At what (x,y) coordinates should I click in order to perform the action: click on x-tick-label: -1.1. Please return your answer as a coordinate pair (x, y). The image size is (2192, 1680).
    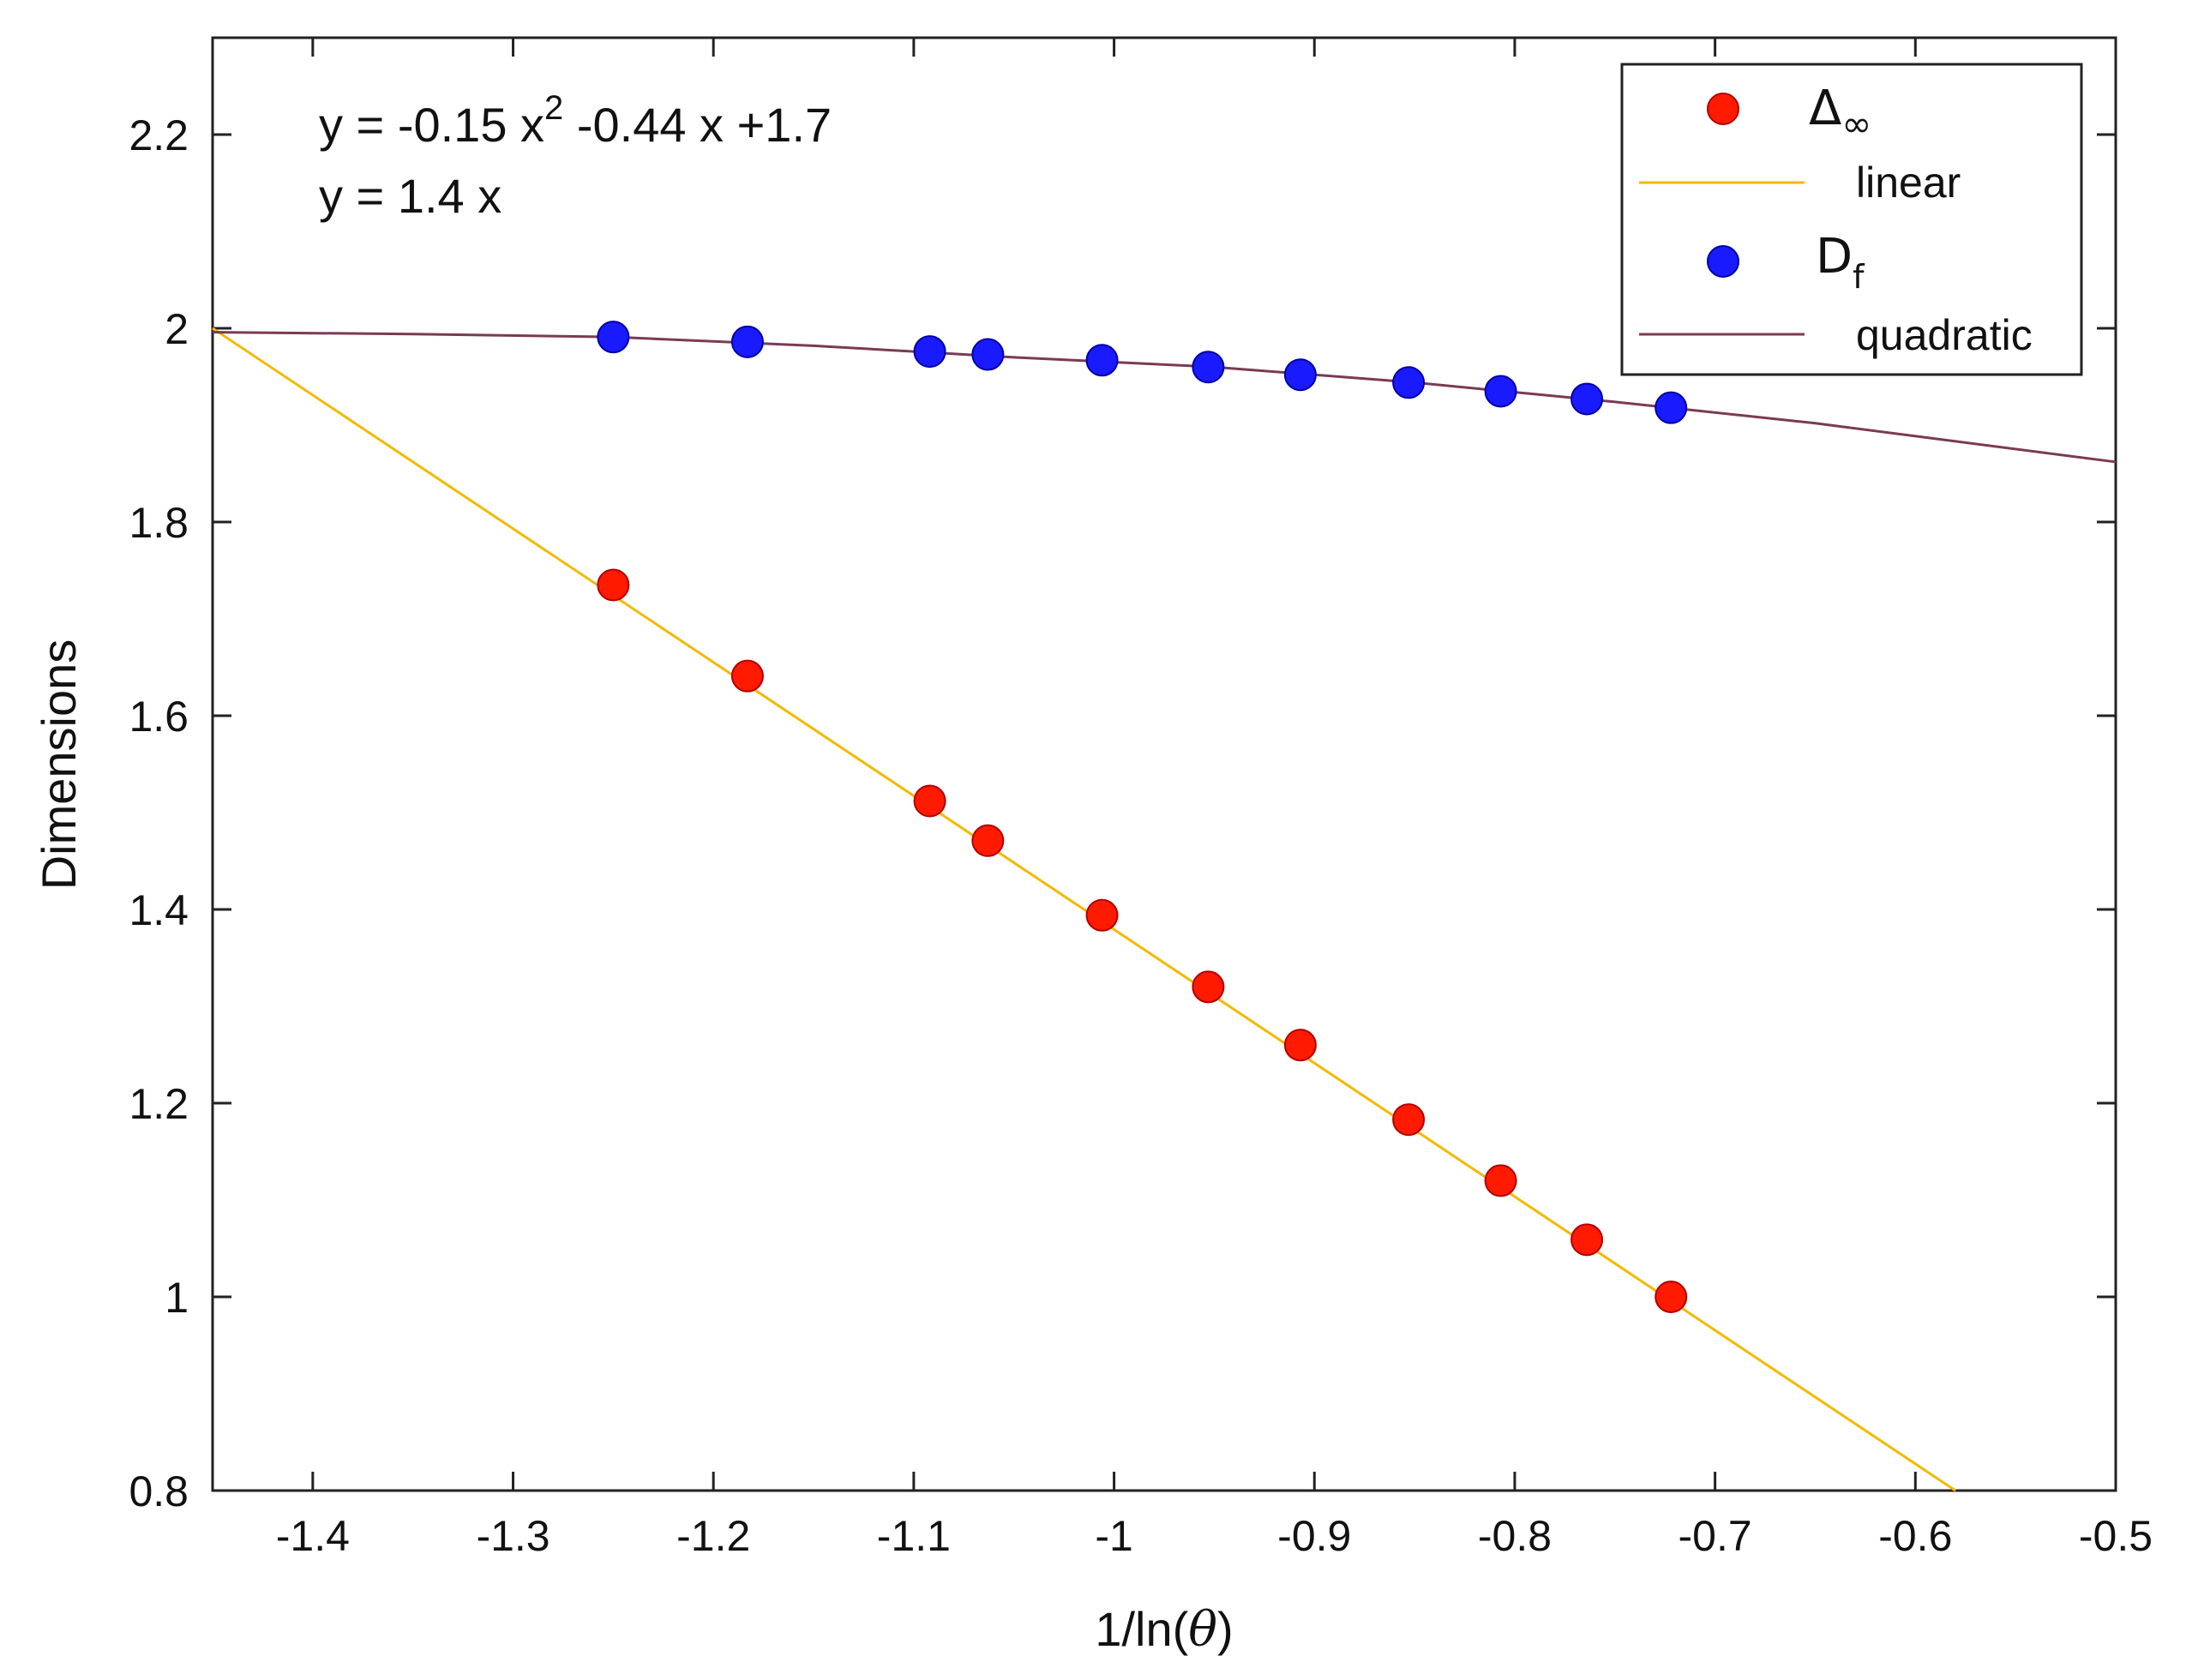
    Looking at the image, I should click on (914, 1536).